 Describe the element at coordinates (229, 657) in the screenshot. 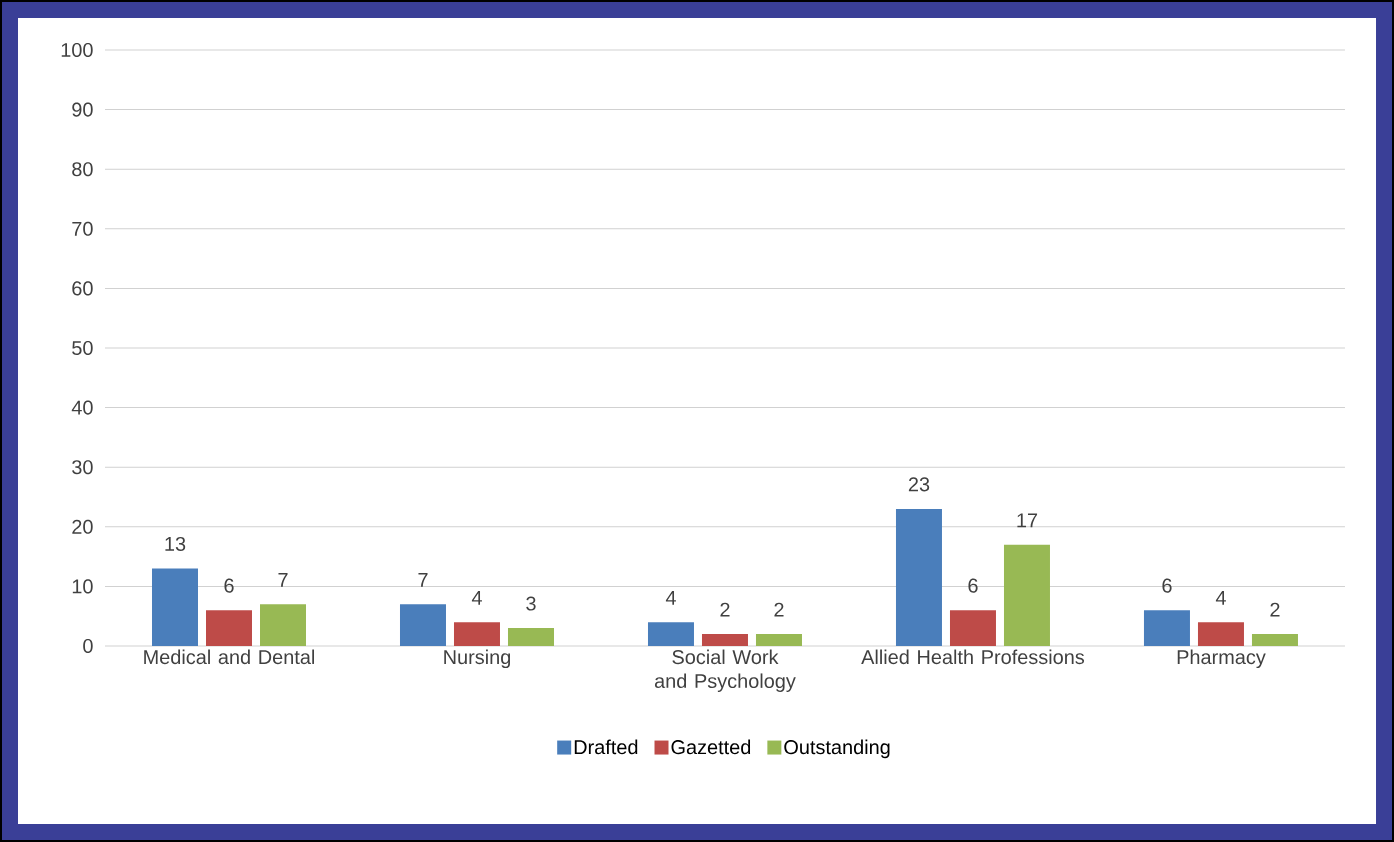

I see `x-tick-label: Medical and Dental` at that location.